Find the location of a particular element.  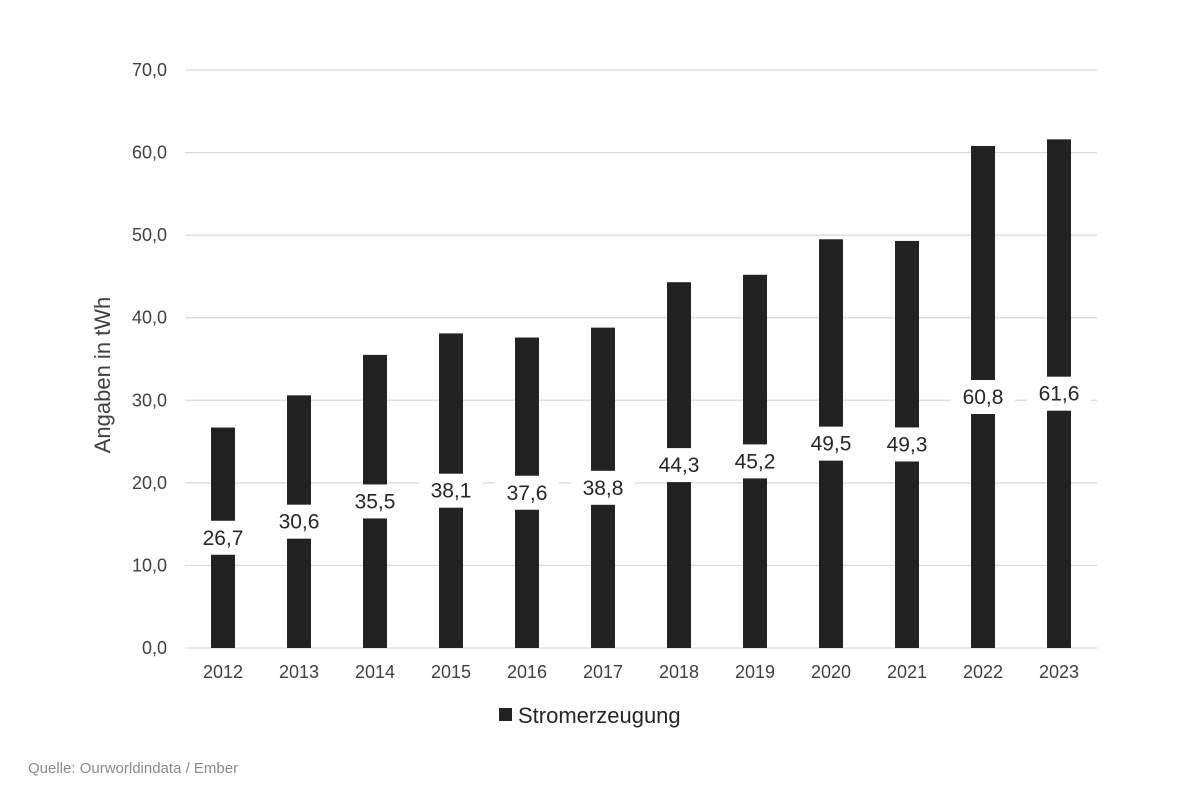

data-label: 60,8 is located at coordinates (983, 397).